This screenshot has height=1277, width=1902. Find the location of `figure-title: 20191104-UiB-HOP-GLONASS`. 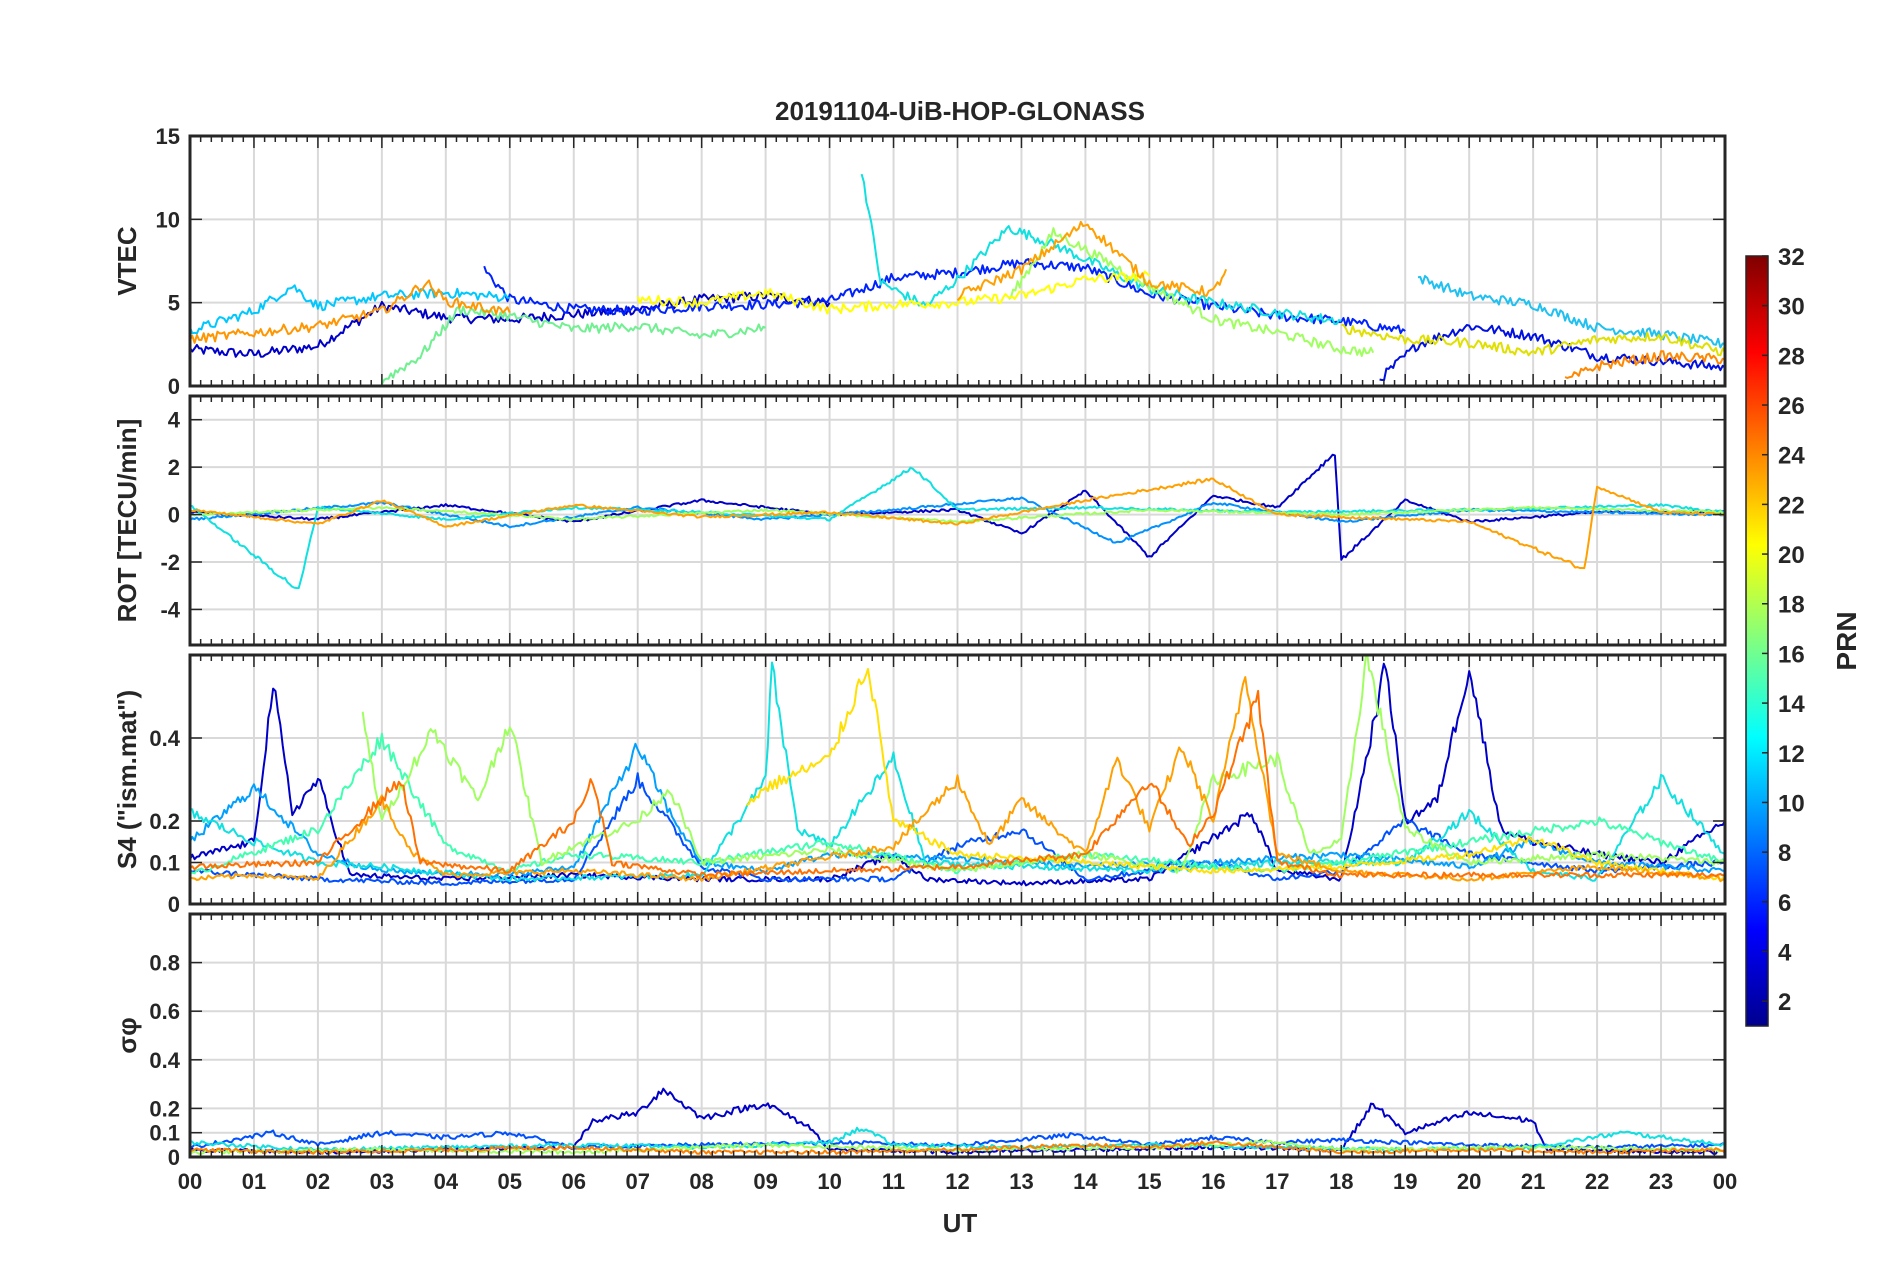

figure-title: 20191104-UiB-HOP-GLONASS is located at coordinates (960, 111).